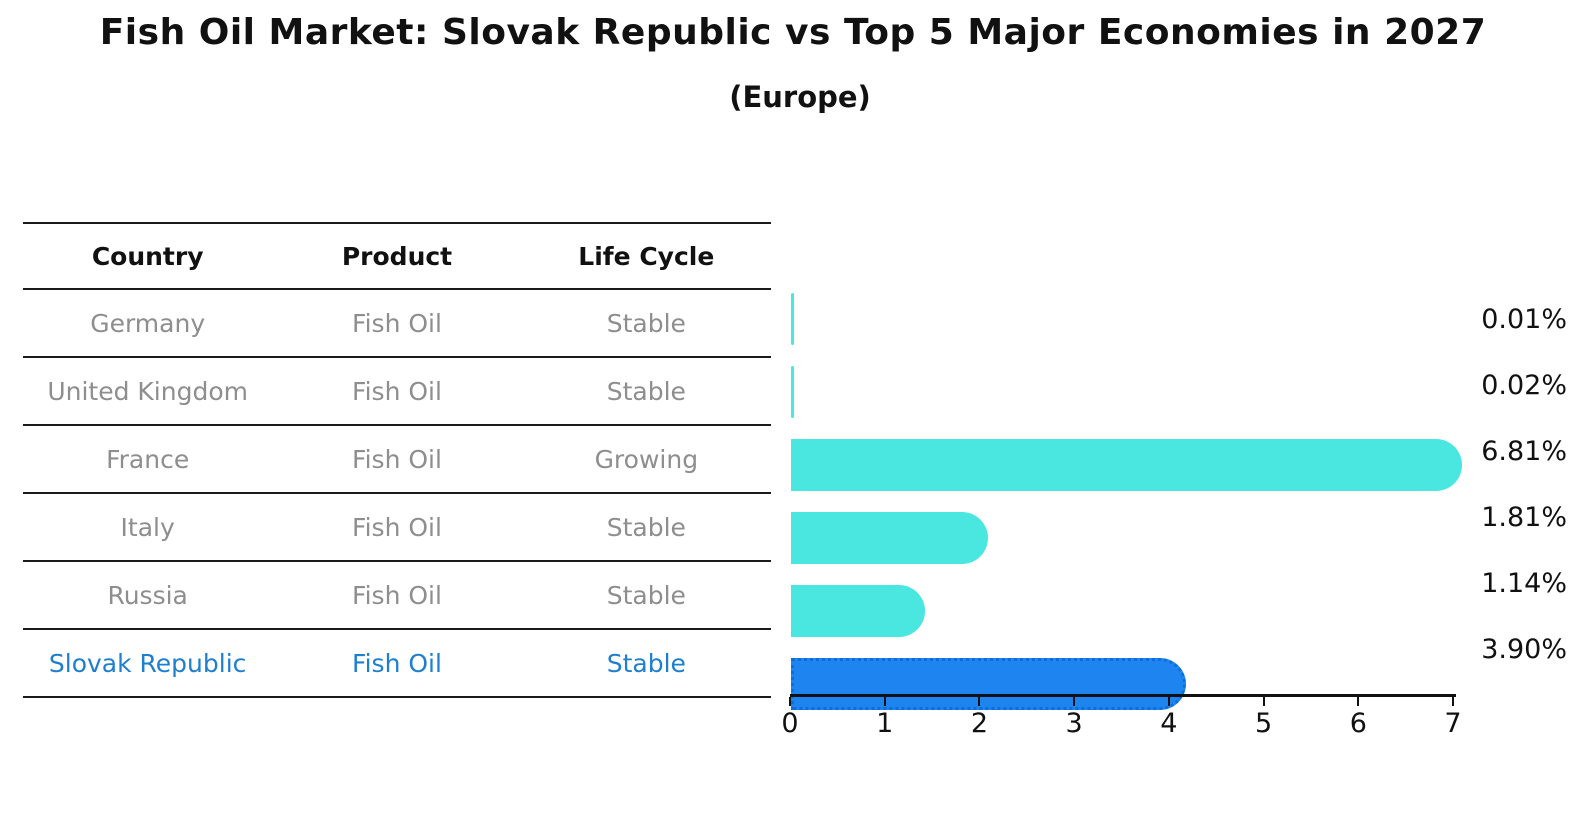 Image resolution: width=1586 pixels, height=823 pixels. I want to click on x-axis-tick-label: 0, so click(790, 723).